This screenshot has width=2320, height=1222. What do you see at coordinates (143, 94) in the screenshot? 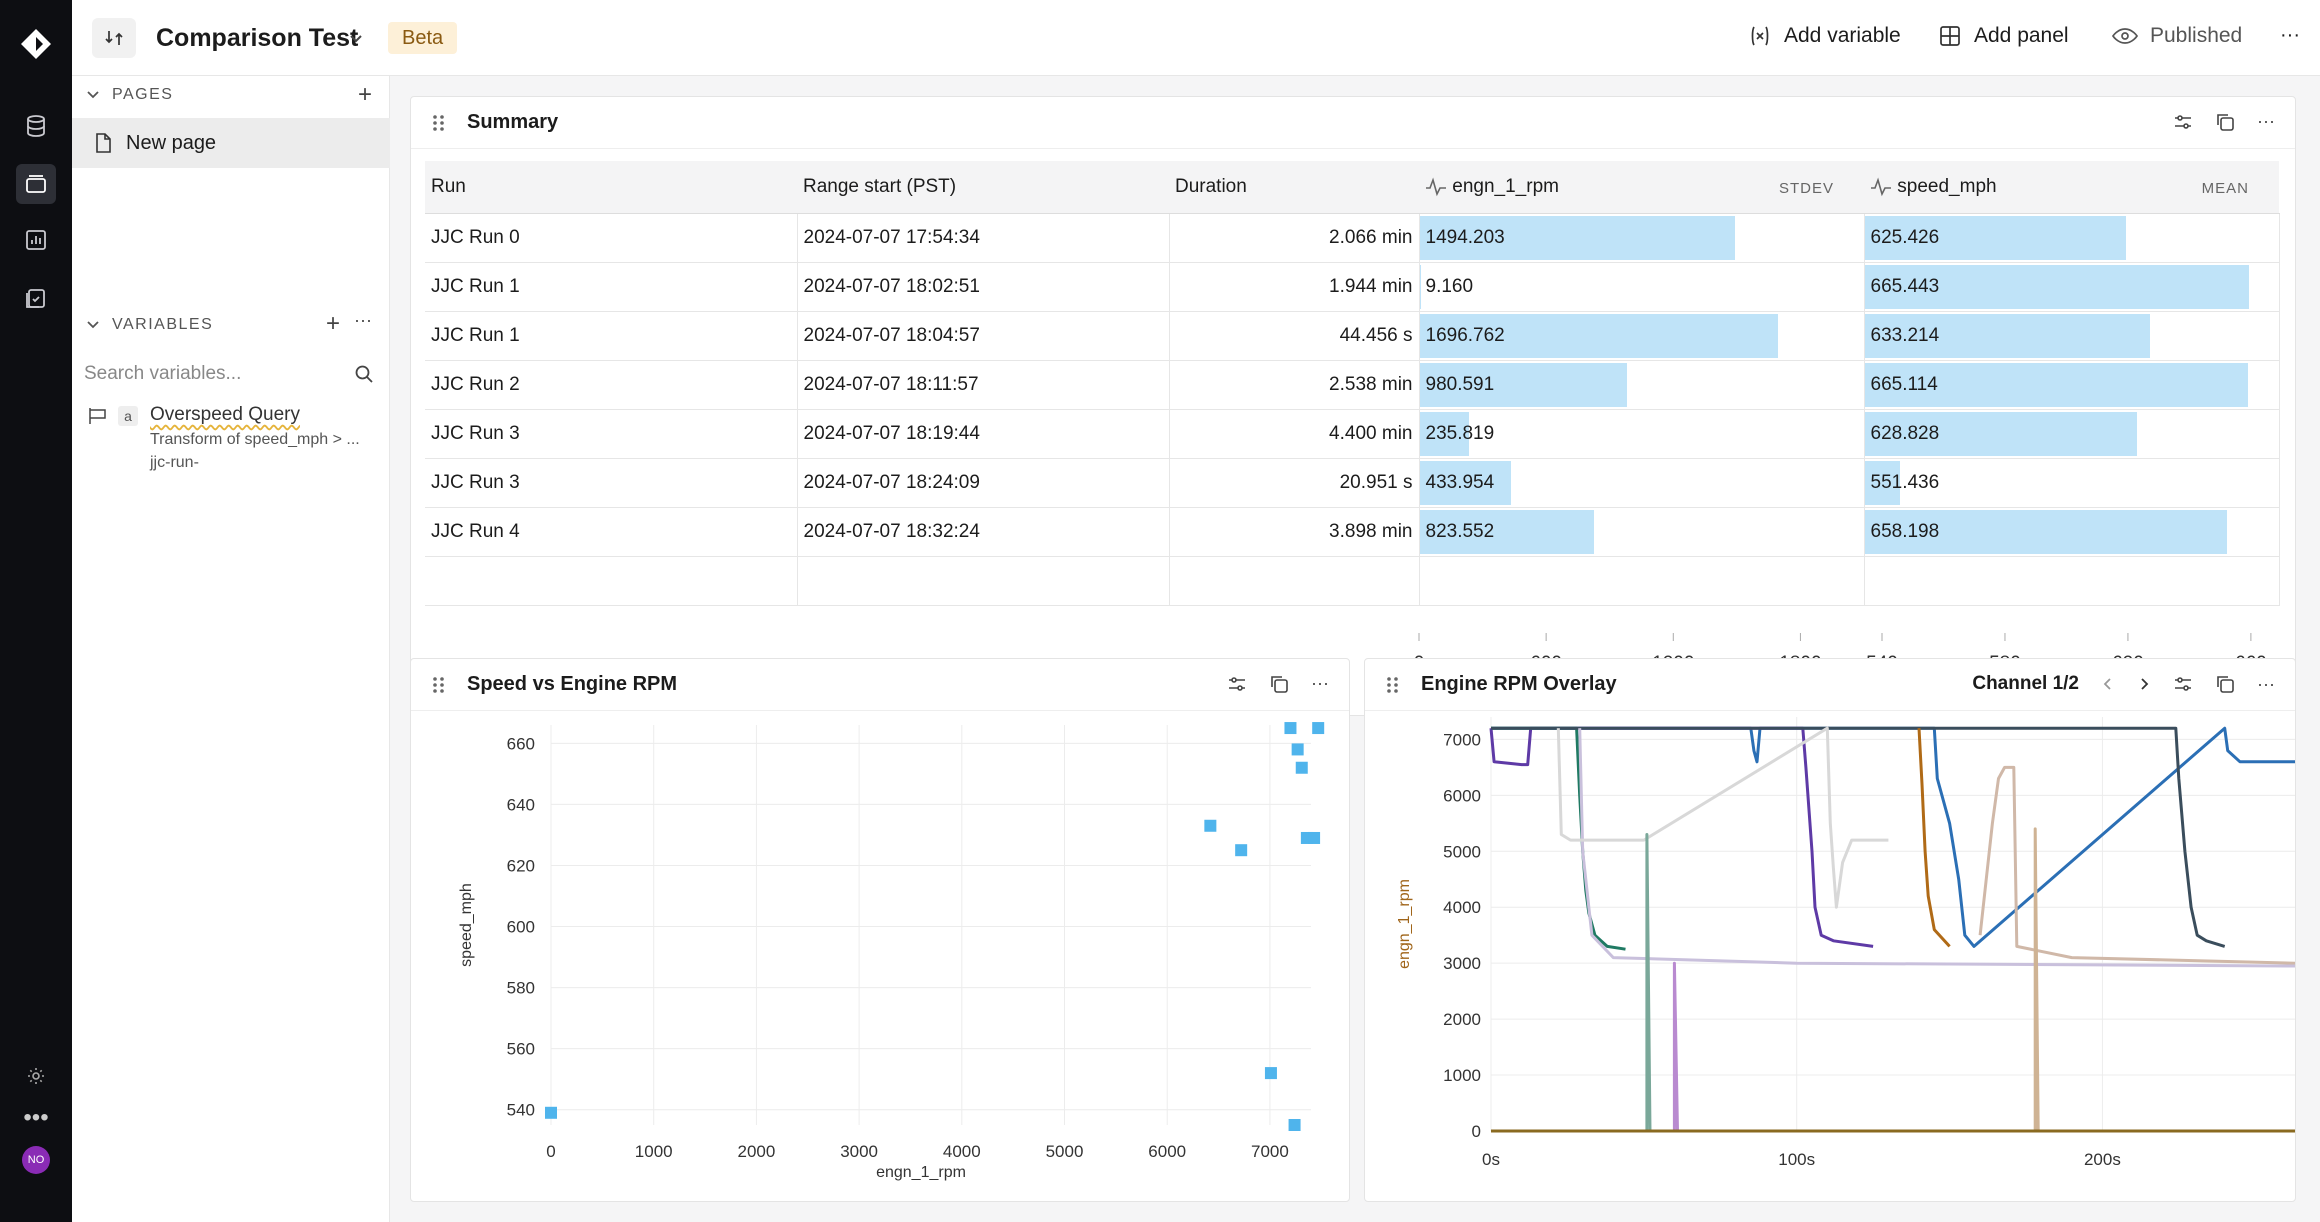
I see `pages-header-label: PAGES` at bounding box center [143, 94].